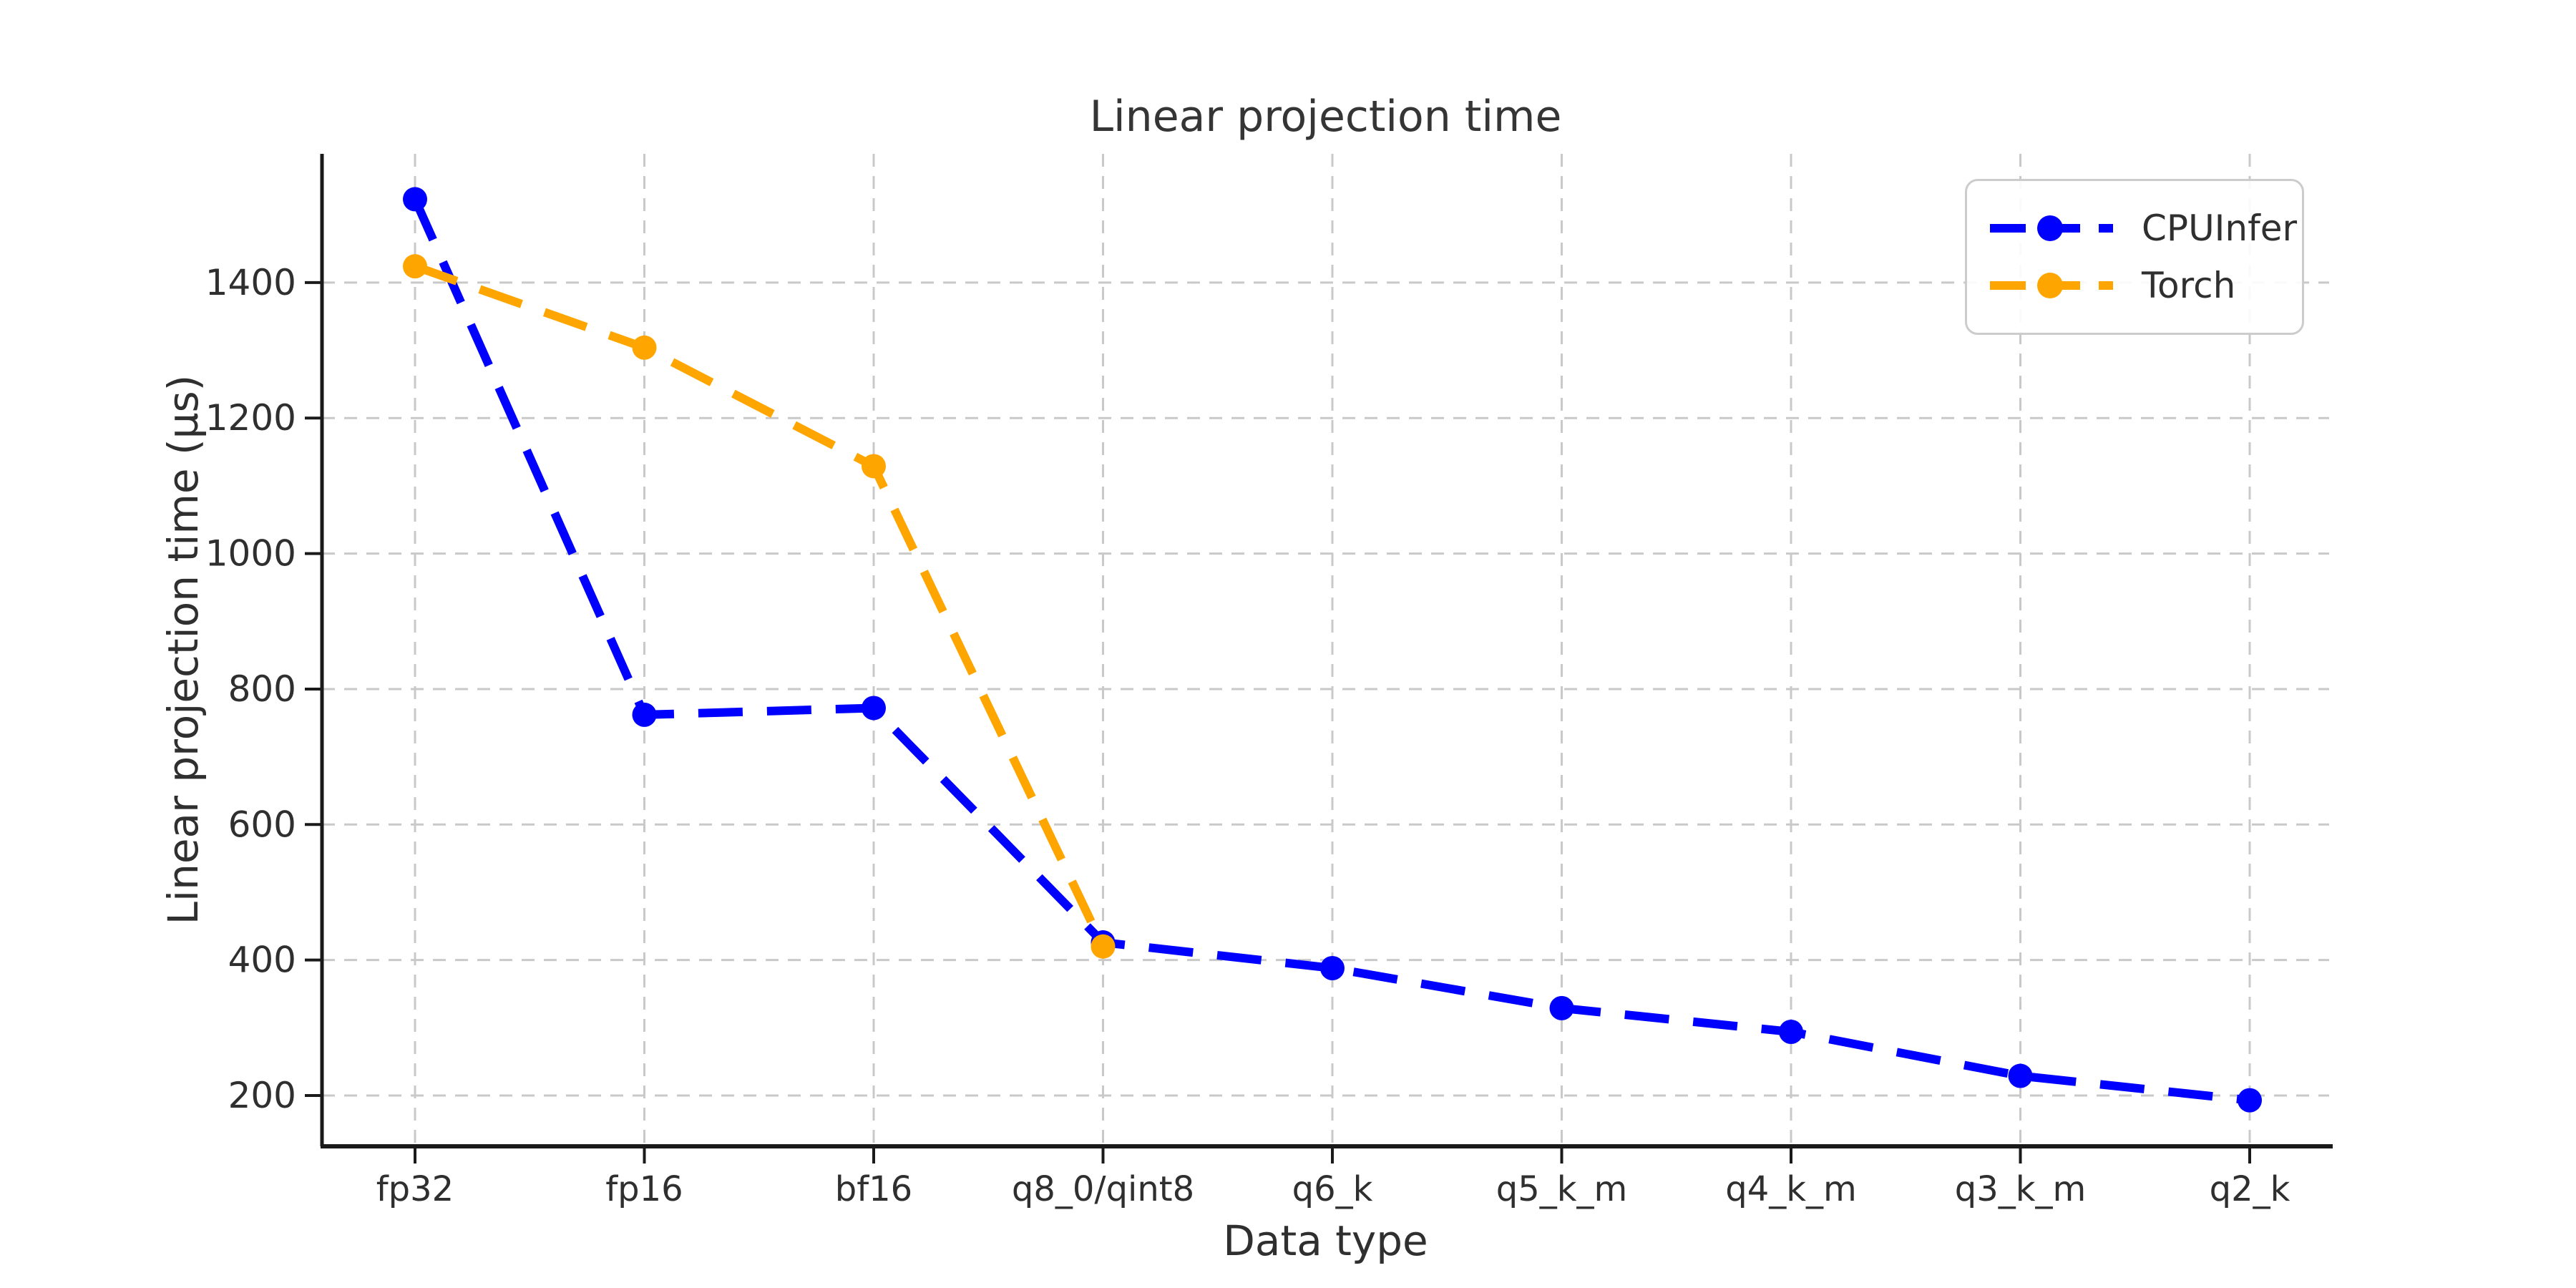 The image size is (2576, 1288). What do you see at coordinates (2250, 1100) in the screenshot?
I see `point-CPUInfer-q2_k` at bounding box center [2250, 1100].